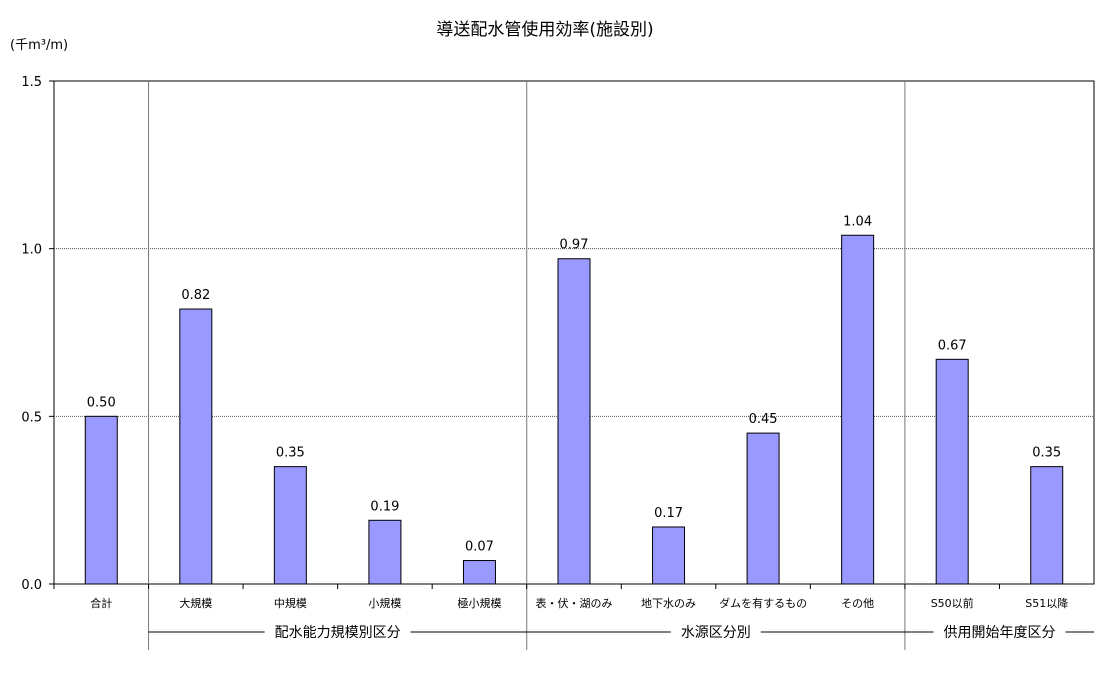  Describe the element at coordinates (763, 603) in the screenshot. I see `category-label: ダムを有するもの` at that location.